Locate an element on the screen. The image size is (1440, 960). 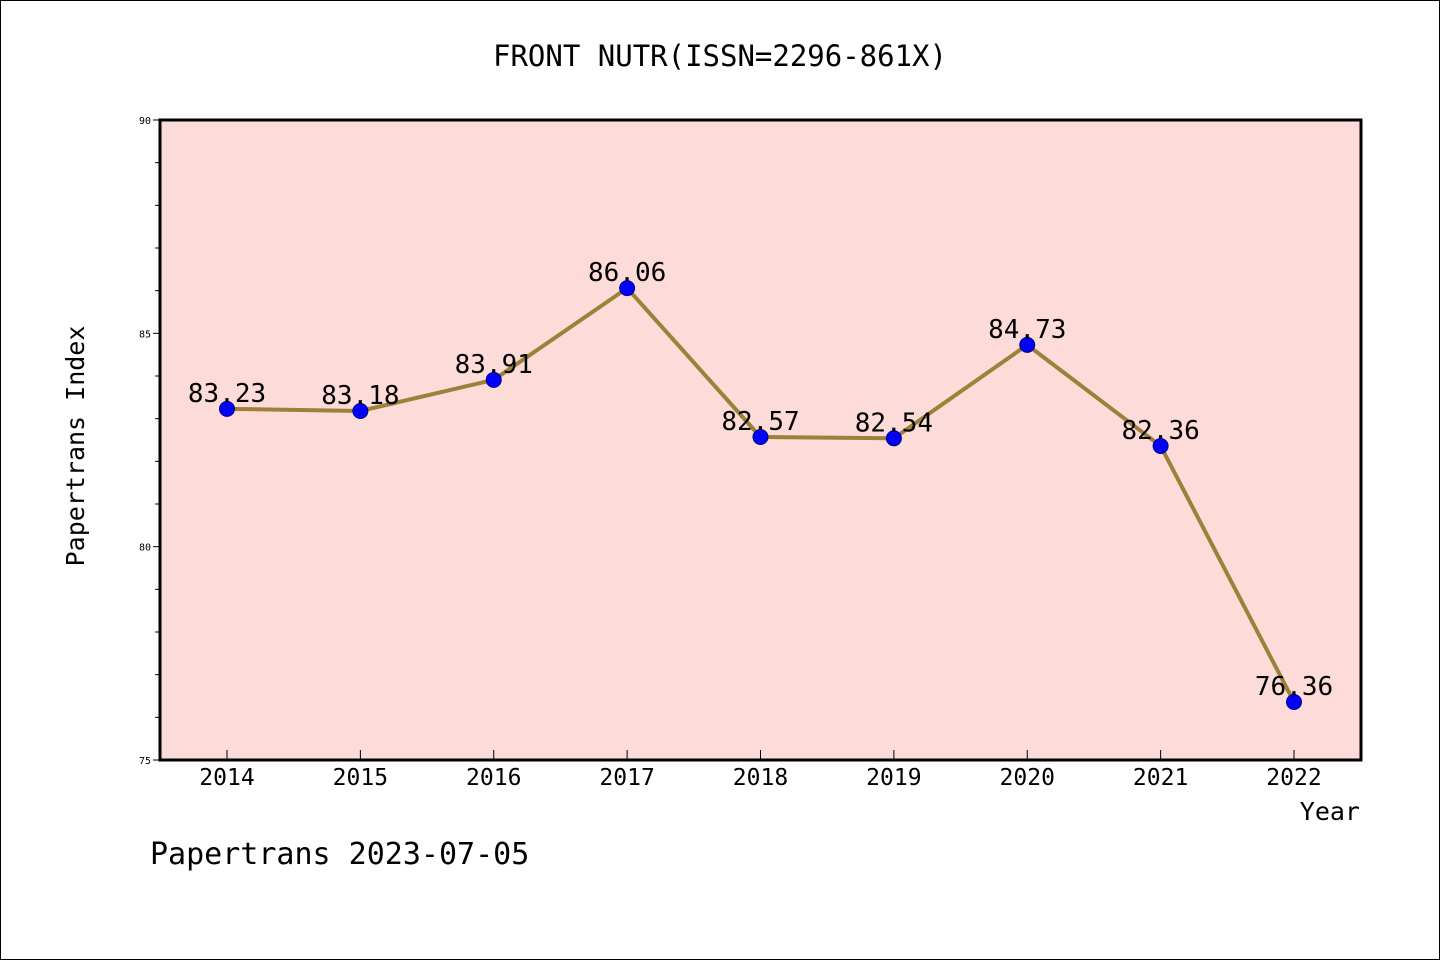
data-point-label: 84.73 is located at coordinates (1027, 330).